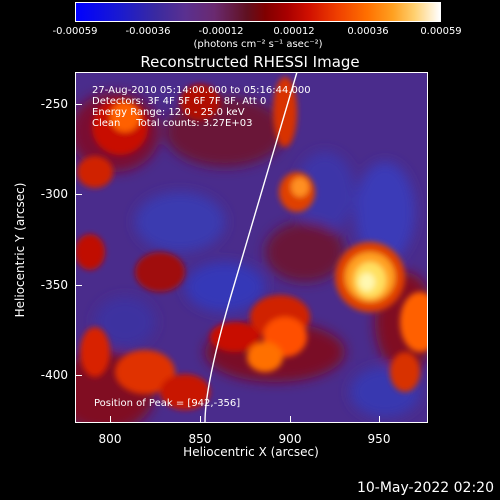 Image resolution: width=500 pixels, height=500 pixels. What do you see at coordinates (251, 422) in the screenshot?
I see `x-axis` at bounding box center [251, 422].